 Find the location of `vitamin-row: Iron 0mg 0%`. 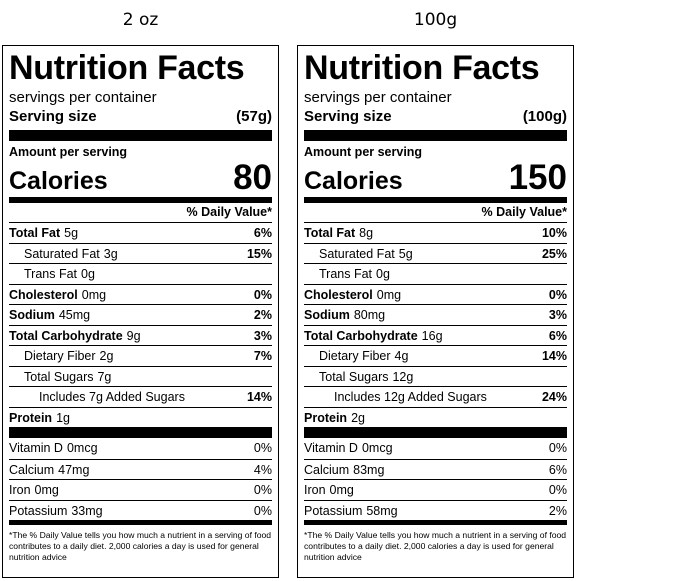

vitamin-row: Iron 0mg 0% is located at coordinates (140, 489).